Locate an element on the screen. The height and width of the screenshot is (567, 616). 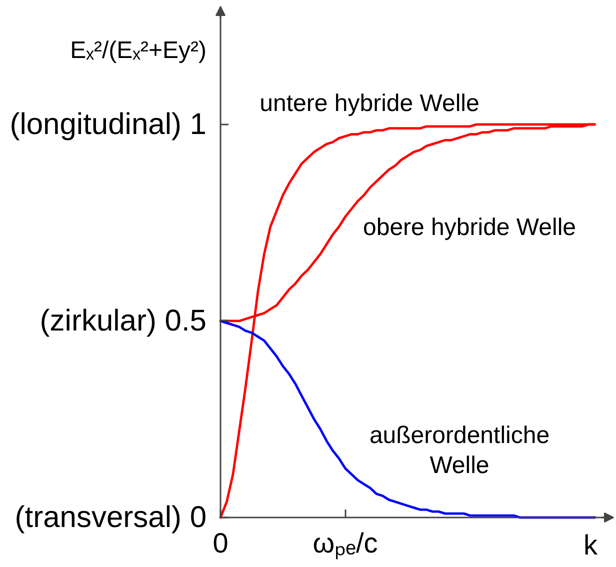
series-label: obere hybride Welle is located at coordinates (469, 227).